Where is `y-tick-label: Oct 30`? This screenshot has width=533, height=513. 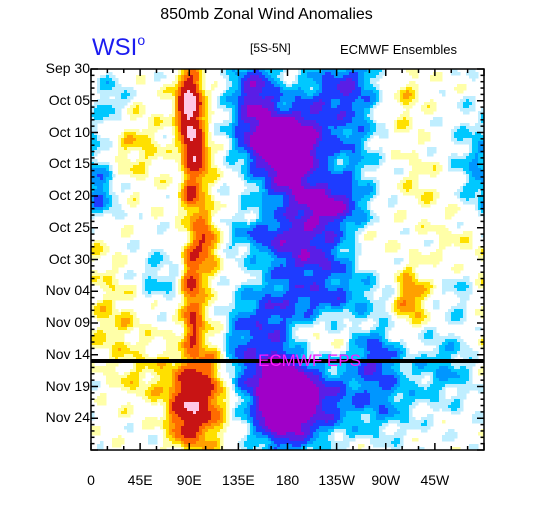
y-tick-label: Oct 30 is located at coordinates (69, 258).